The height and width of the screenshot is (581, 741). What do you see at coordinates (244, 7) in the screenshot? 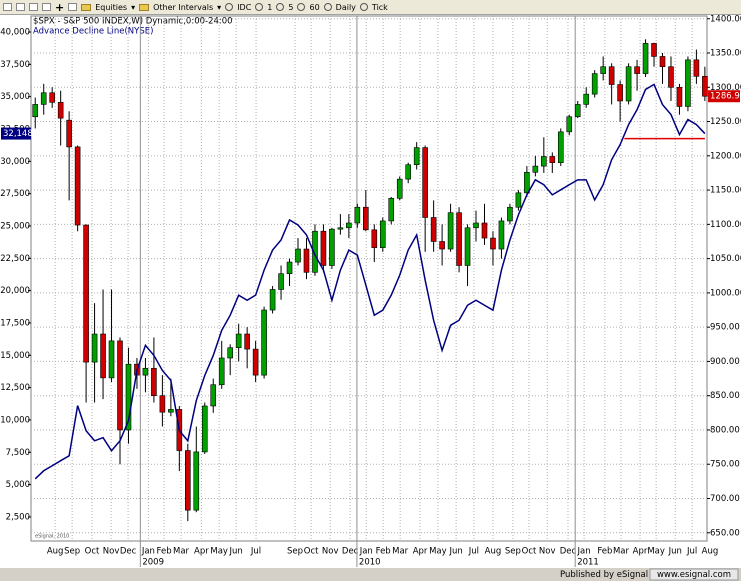
I see `button: IDC` at bounding box center [244, 7].